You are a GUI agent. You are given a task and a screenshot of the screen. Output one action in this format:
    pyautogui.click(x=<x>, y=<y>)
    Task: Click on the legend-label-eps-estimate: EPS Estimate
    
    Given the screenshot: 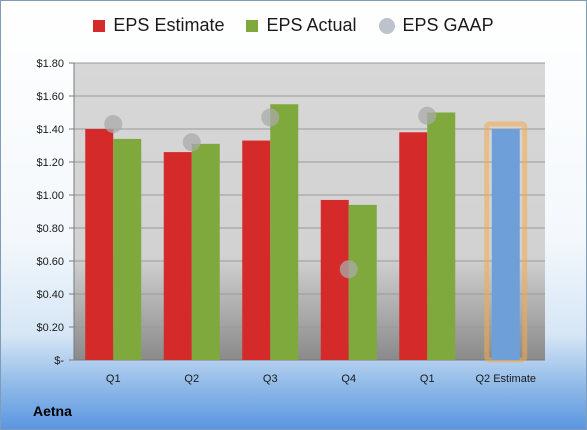 What is the action you would take?
    pyautogui.click(x=169, y=25)
    